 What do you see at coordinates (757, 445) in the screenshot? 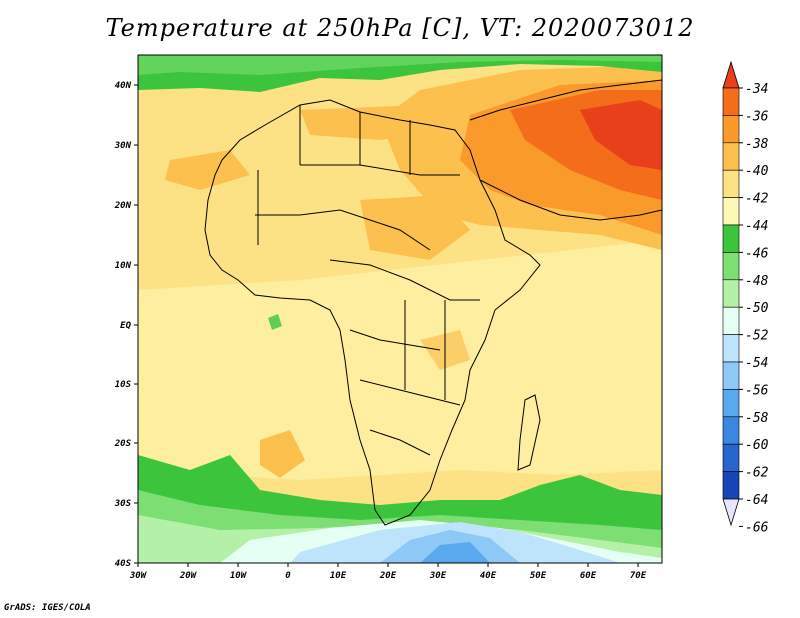
I see `colorbar-label: -60` at bounding box center [757, 445].